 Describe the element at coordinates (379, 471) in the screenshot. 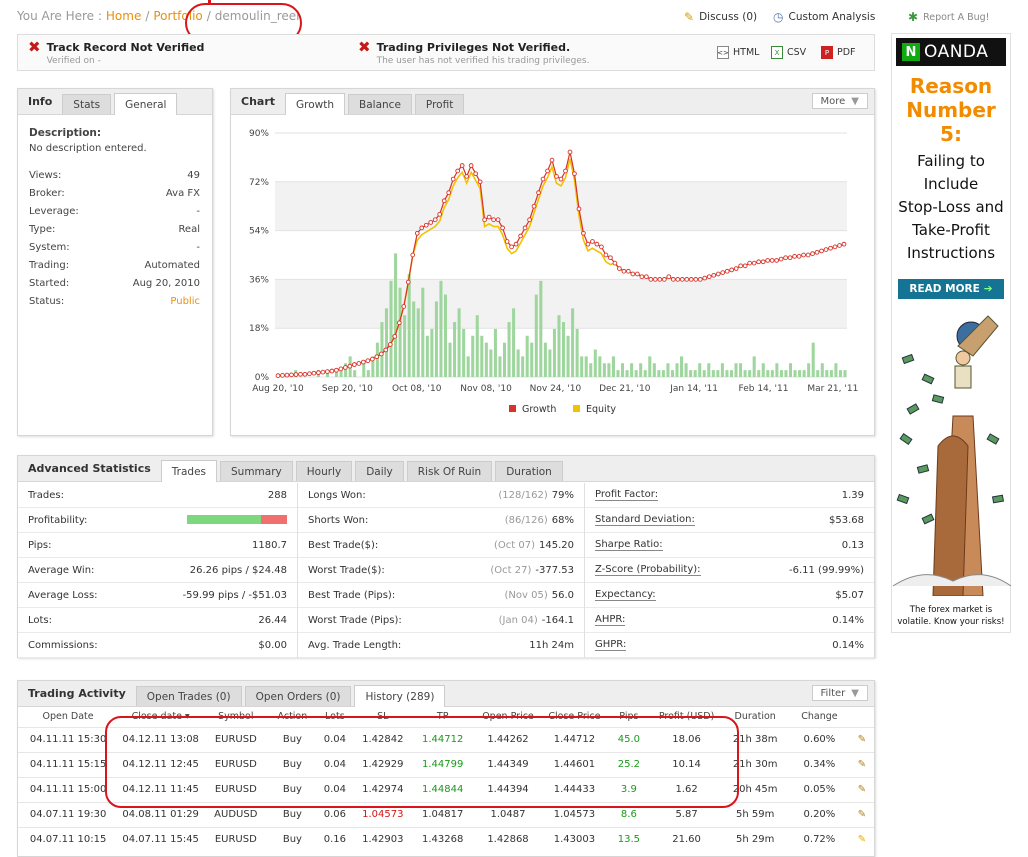

I see `tab-daily: Daily` at that location.